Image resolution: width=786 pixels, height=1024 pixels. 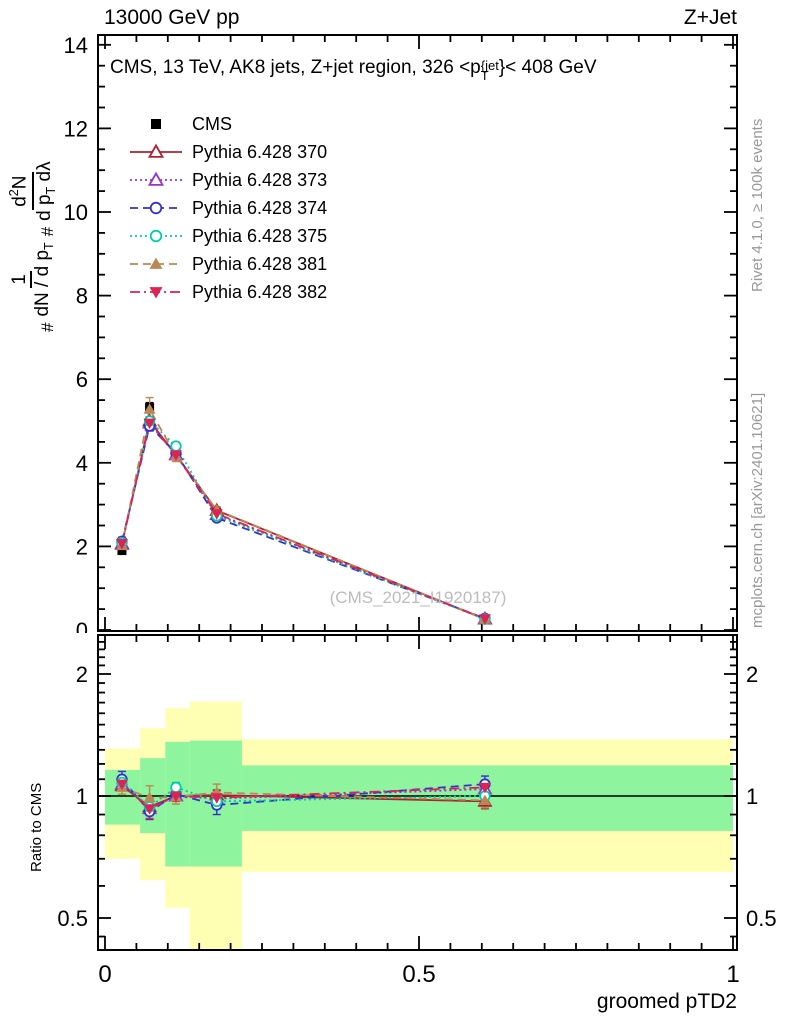 What do you see at coordinates (757, 510) in the screenshot?
I see `mcplots-reference-label: mcplots.cern.ch [arXiv:2401.10621]` at bounding box center [757, 510].